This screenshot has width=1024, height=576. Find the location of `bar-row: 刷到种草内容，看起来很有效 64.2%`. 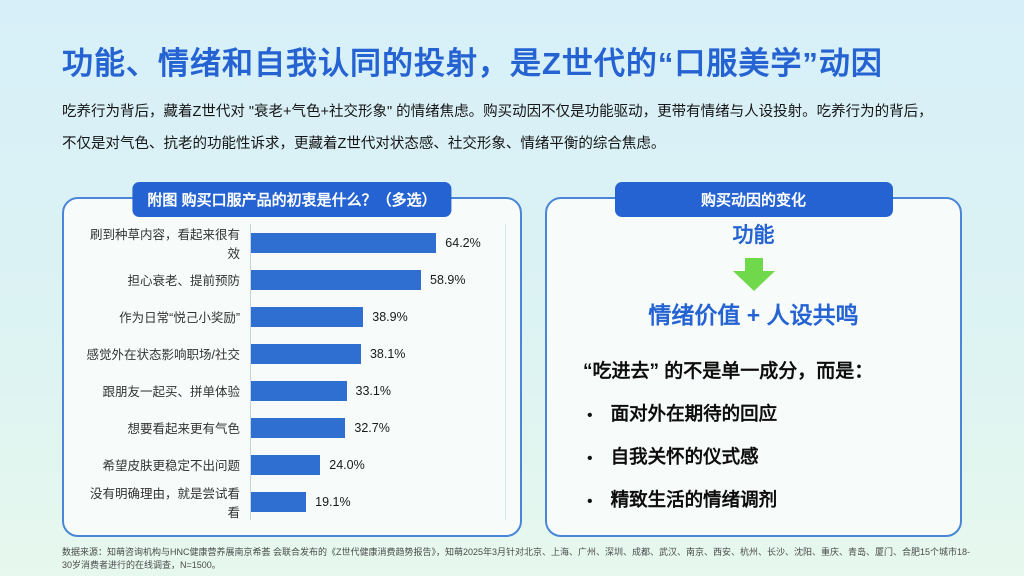

bar-row: 刷到种草内容，看起来很有效 64.2% is located at coordinates (292, 242).